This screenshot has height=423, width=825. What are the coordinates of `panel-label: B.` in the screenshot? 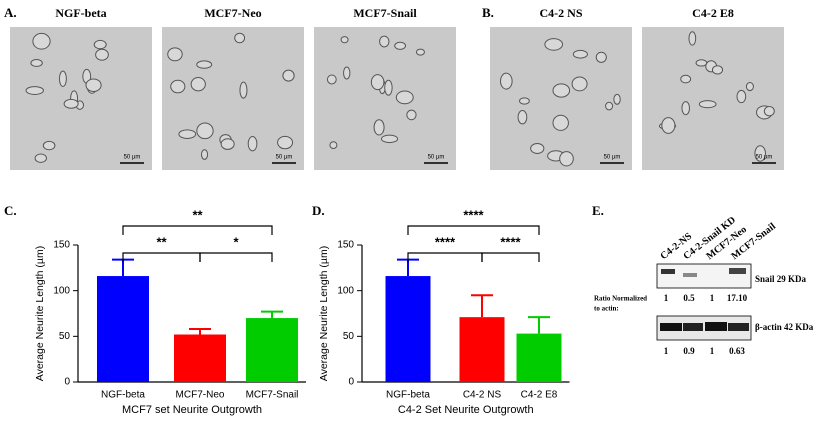 It's located at (488, 12).